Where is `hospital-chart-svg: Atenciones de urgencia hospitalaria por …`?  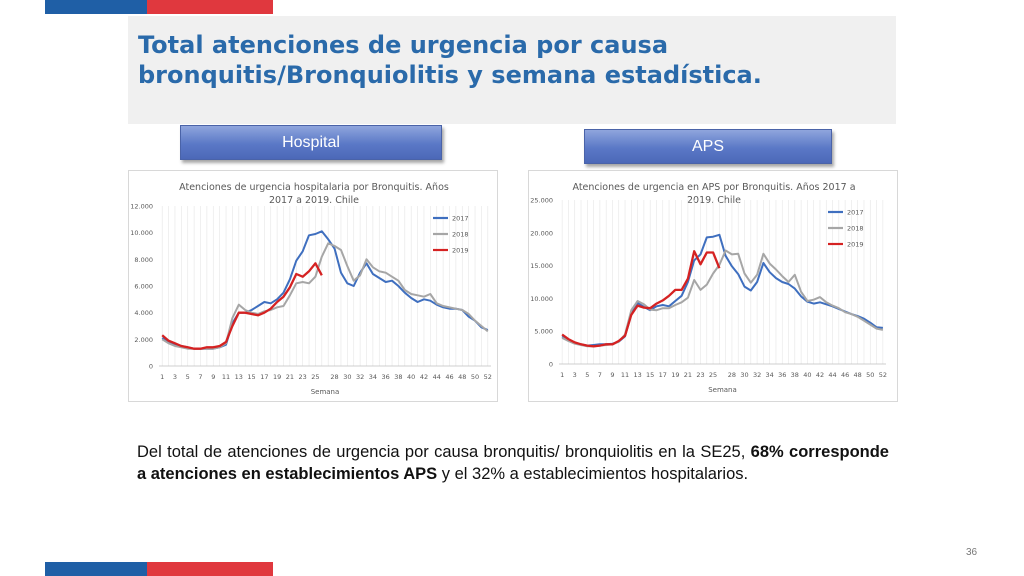 hospital-chart-svg: Atenciones de urgencia hospitalaria por … is located at coordinates (311, 289).